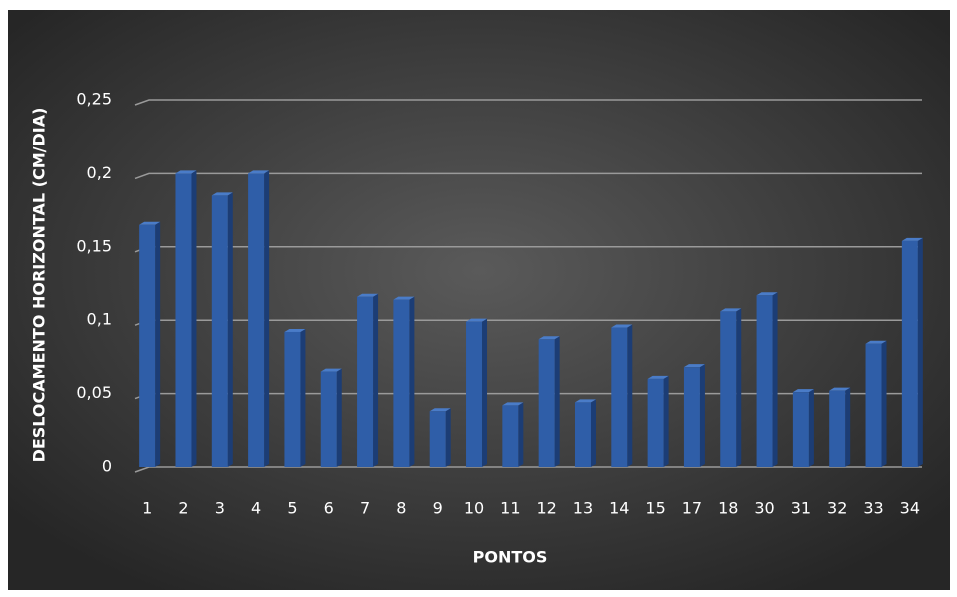 Image resolution: width=957 pixels, height=597 pixels. What do you see at coordinates (39, 285) in the screenshot?
I see `y-axis-title: DESLOCAMENTO HORIZONTAL (CM/DIA)` at bounding box center [39, 285].